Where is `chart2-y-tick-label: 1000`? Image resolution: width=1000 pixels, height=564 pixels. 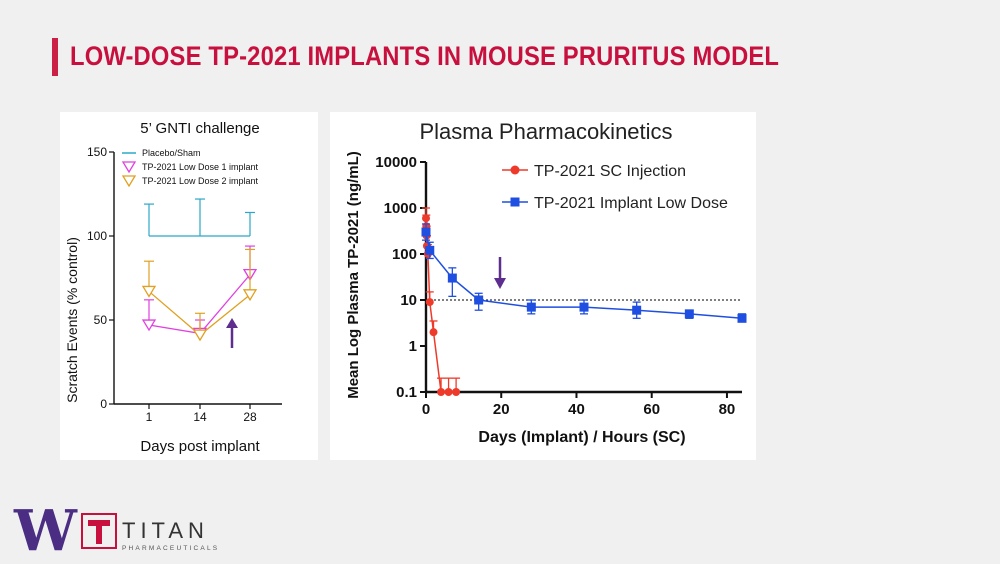
chart2-y-tick-label: 1000 is located at coordinates (400, 208).